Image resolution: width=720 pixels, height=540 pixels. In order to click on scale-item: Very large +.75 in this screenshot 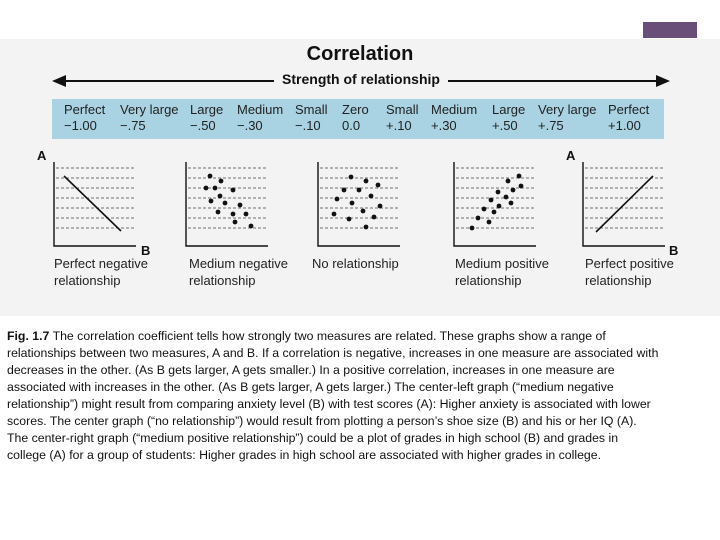, I will do `click(567, 117)`.